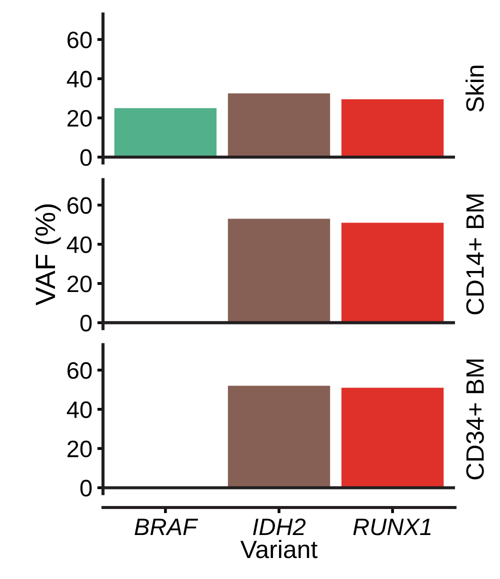 Image resolution: width=500 pixels, height=579 pixels. What do you see at coordinates (475, 254) in the screenshot?
I see `text: CD14+ BM` at bounding box center [475, 254].